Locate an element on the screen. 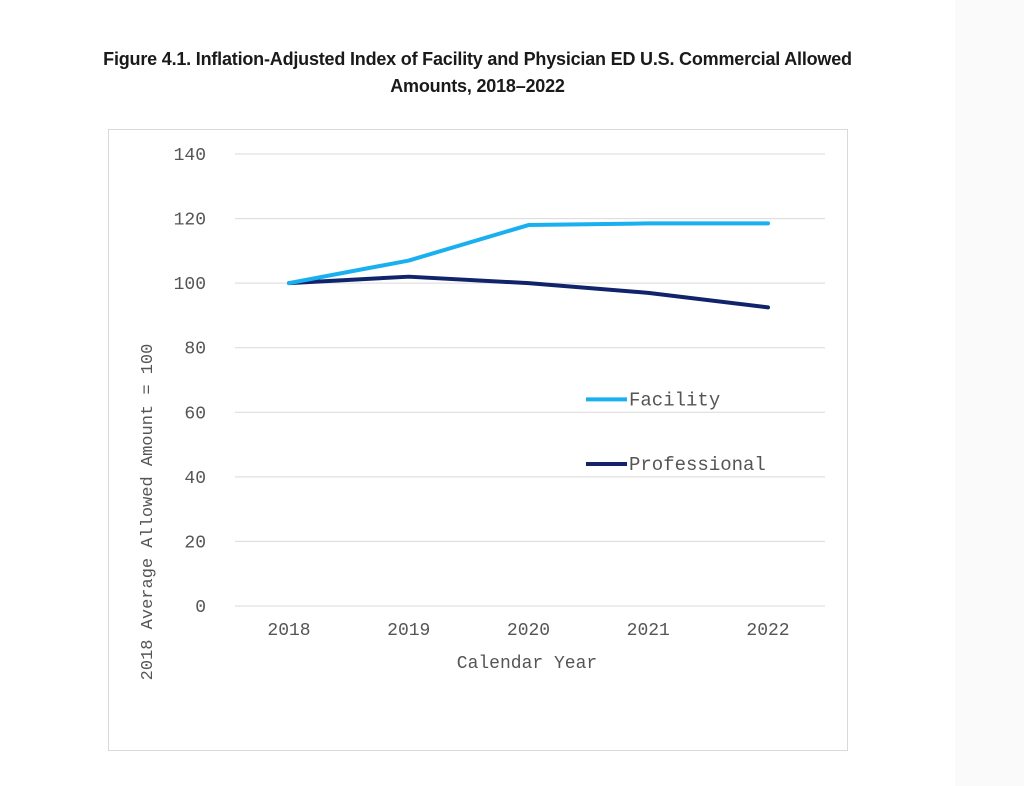 This screenshot has height=786, width=1024. figure-title-line-2: Amounts, 2018–2022 is located at coordinates (477, 86).